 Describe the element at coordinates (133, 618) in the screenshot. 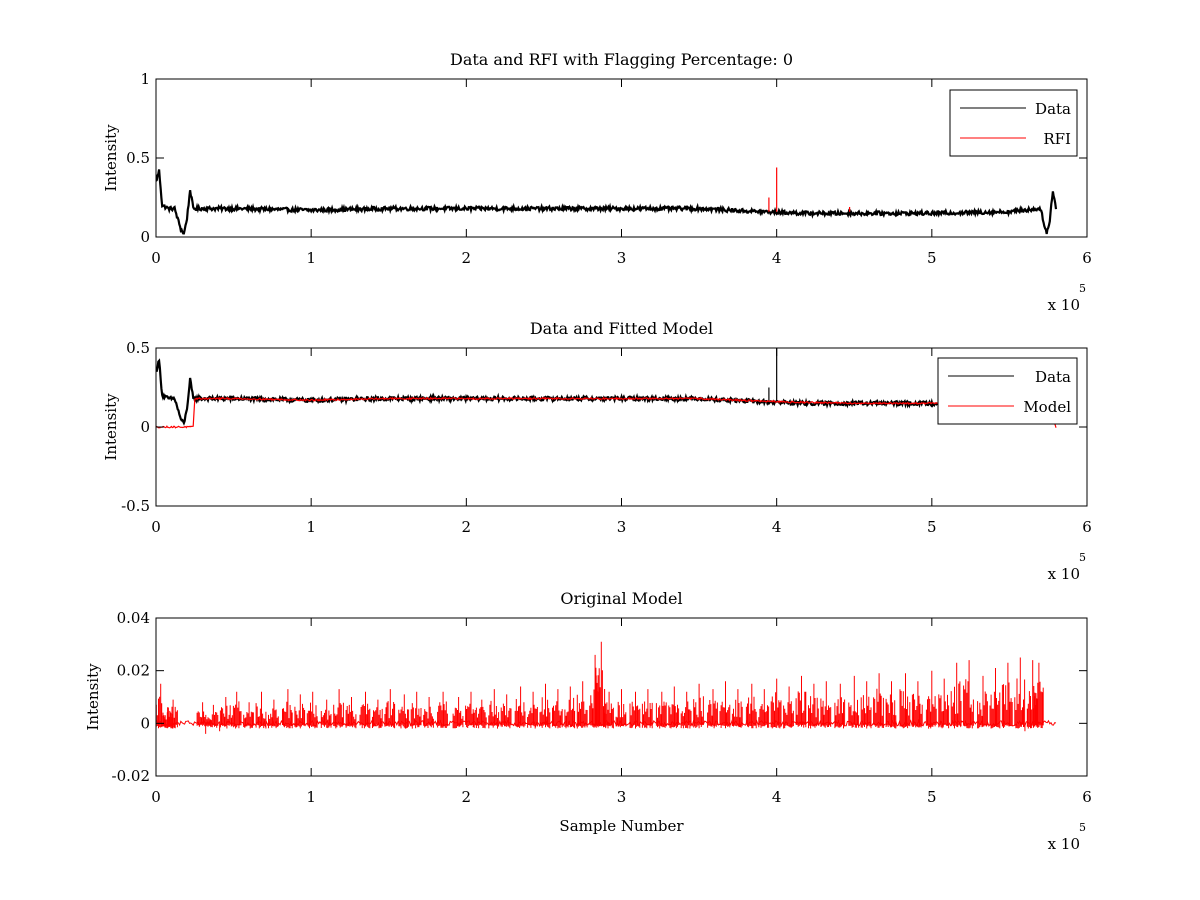

I see `y-tick-label: 0.04` at that location.